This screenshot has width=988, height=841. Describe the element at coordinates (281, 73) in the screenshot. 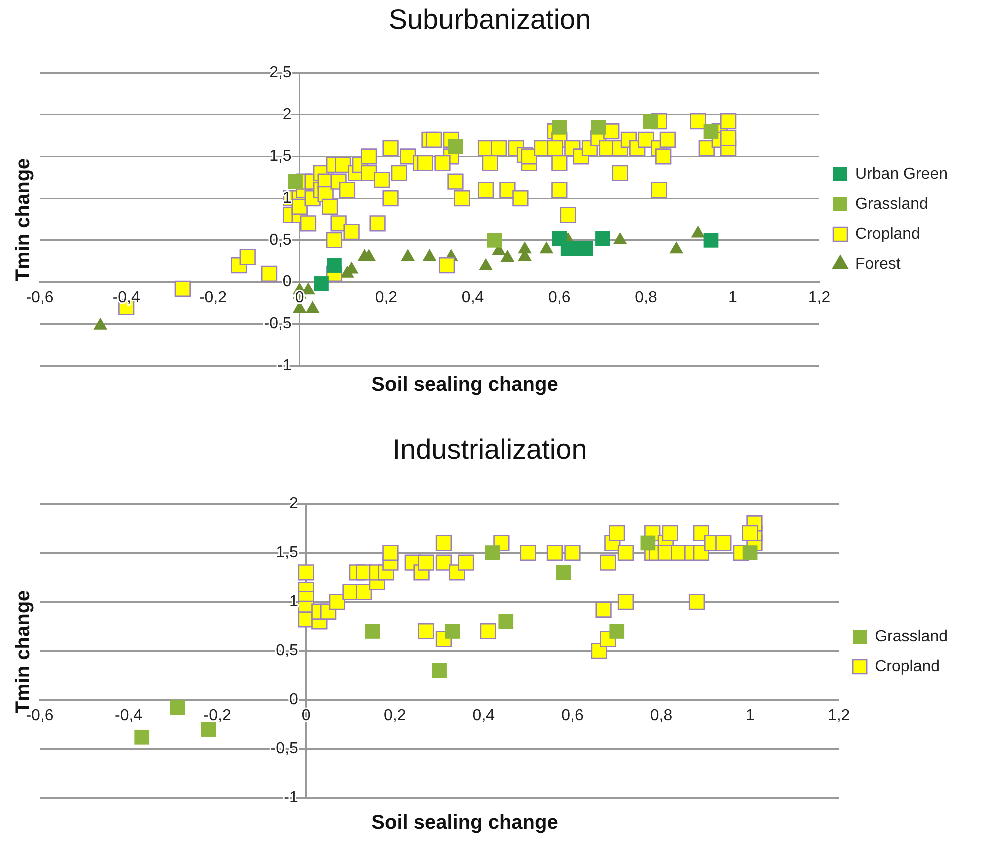

I see `y-tick-label: 2,5` at that location.